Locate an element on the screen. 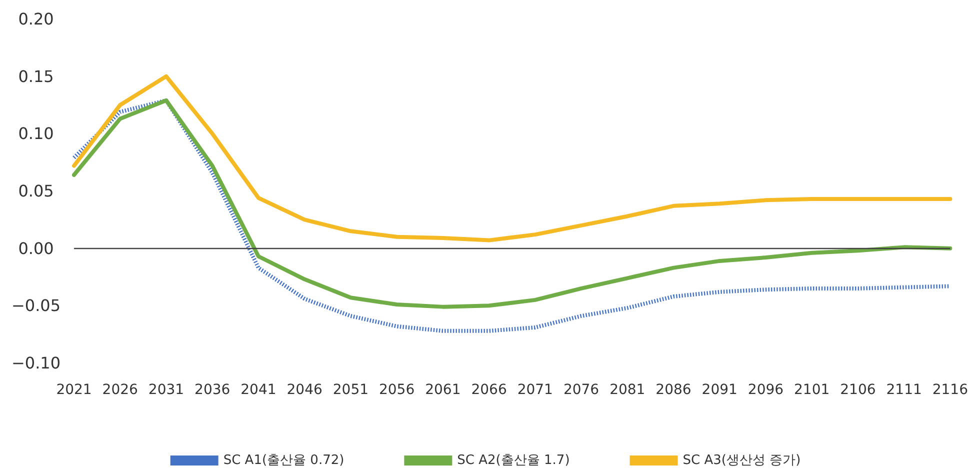  x-tick-label: 2036 is located at coordinates (212, 390).